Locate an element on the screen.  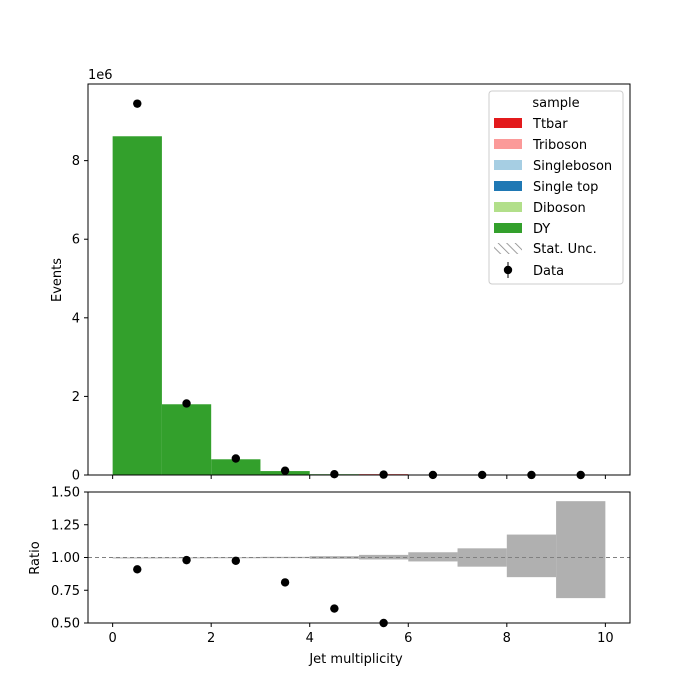
legend-swatch-diboson is located at coordinates (508, 207).